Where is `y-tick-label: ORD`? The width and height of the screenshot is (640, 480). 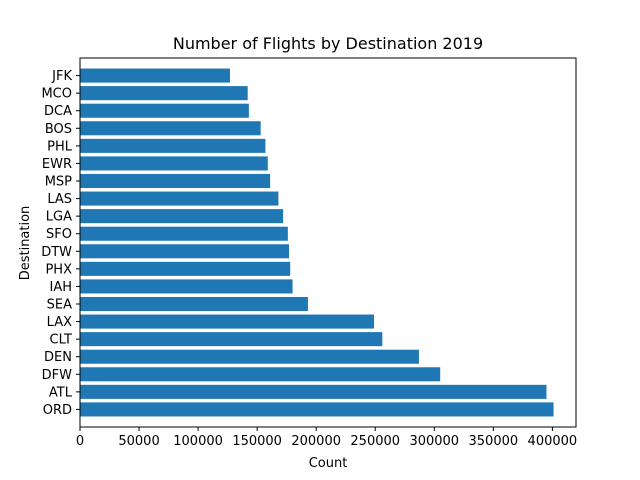
y-tick-label: ORD is located at coordinates (57, 410).